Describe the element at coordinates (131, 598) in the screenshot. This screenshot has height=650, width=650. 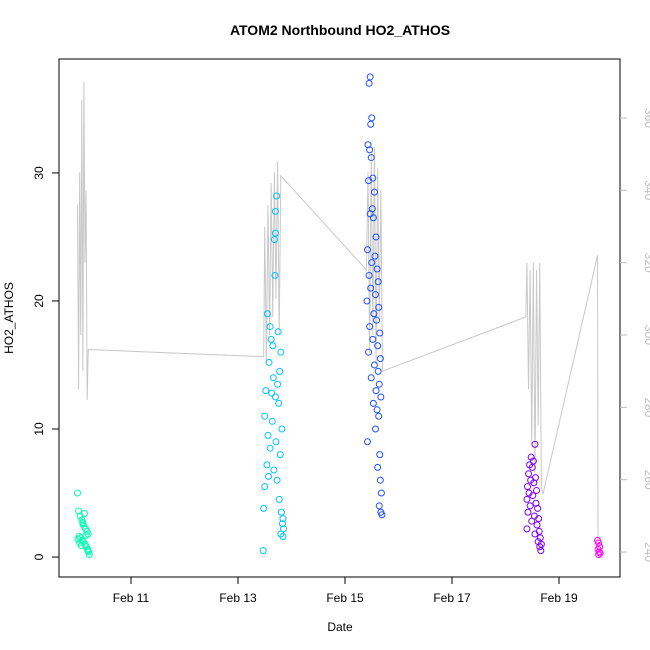
I see `x-tick-label: Feb 11` at that location.